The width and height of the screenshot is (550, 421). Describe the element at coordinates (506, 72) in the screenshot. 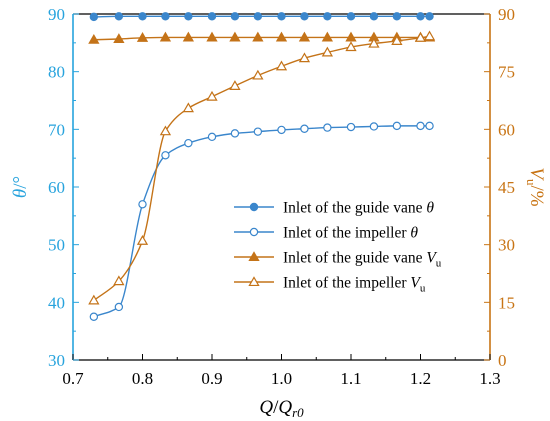

I see `right-y-tick-label: 75` at that location.